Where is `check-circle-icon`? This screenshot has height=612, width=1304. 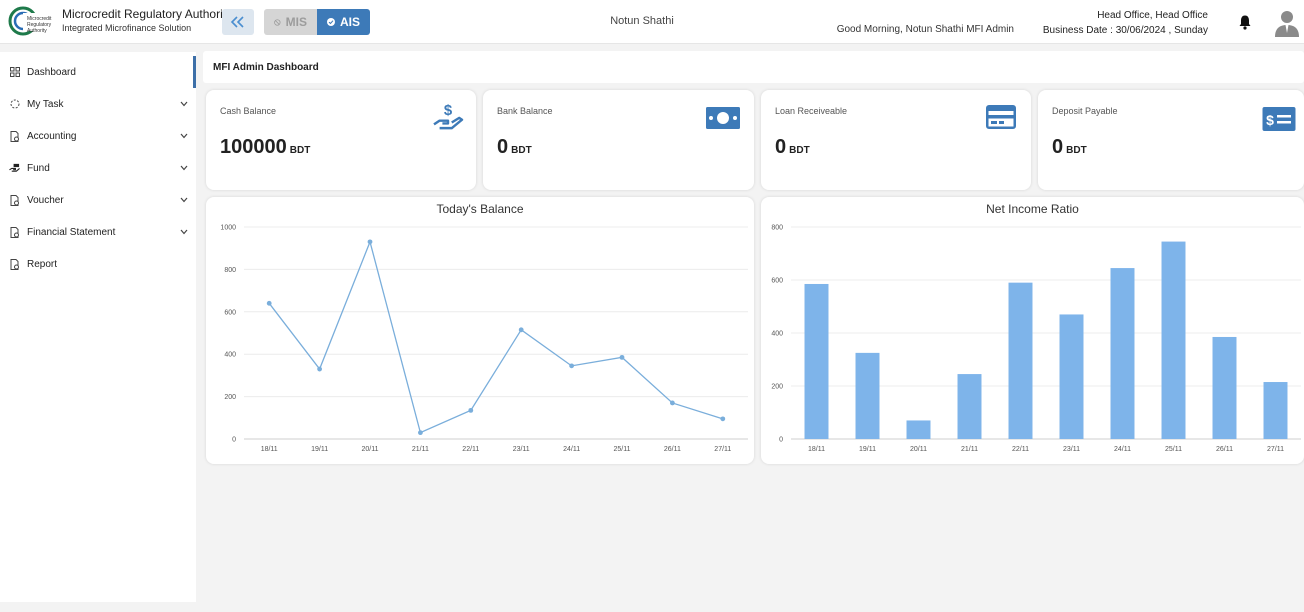
check-circle-icon is located at coordinates (331, 22).